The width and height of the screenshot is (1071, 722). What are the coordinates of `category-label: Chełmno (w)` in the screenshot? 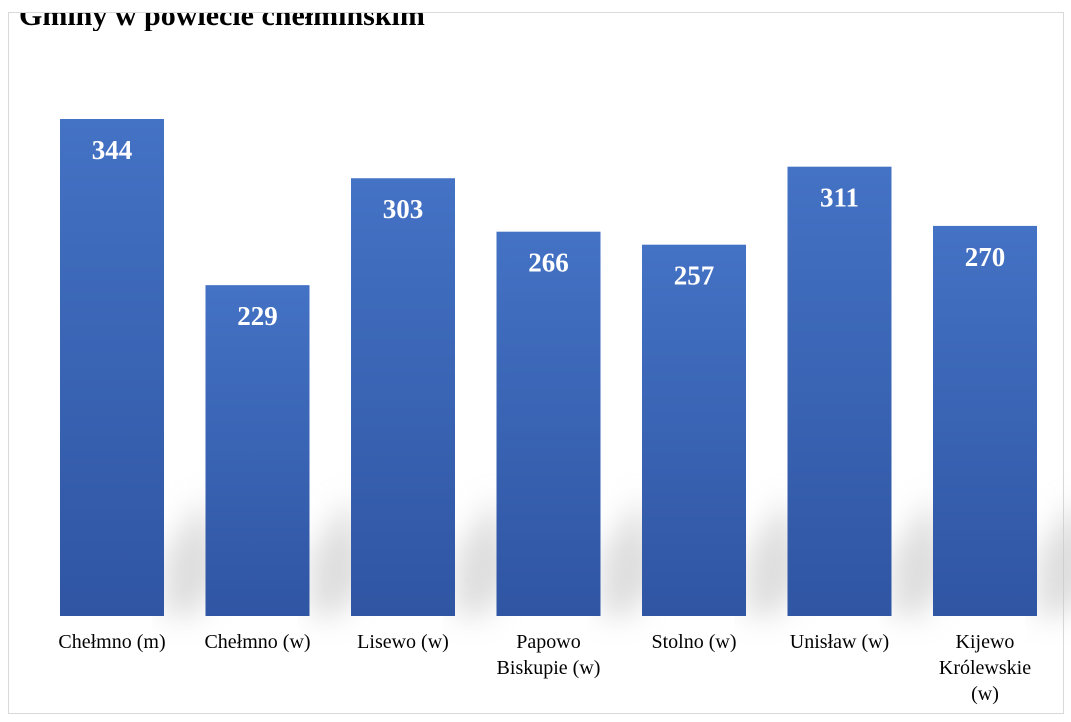 It's located at (257, 642).